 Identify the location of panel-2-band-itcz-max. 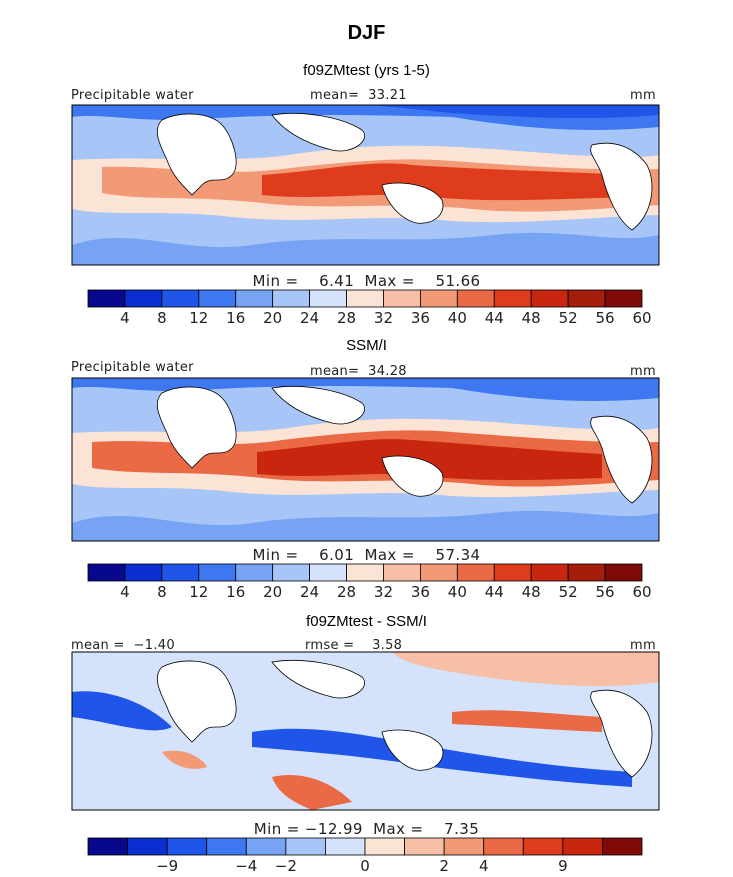
(429, 459).